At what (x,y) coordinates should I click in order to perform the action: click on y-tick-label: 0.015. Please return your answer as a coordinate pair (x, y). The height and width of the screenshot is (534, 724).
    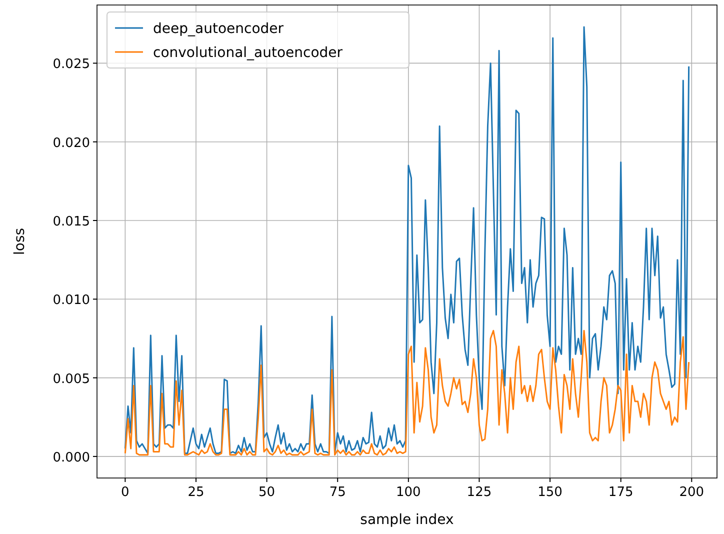
    Looking at the image, I should click on (71, 222).